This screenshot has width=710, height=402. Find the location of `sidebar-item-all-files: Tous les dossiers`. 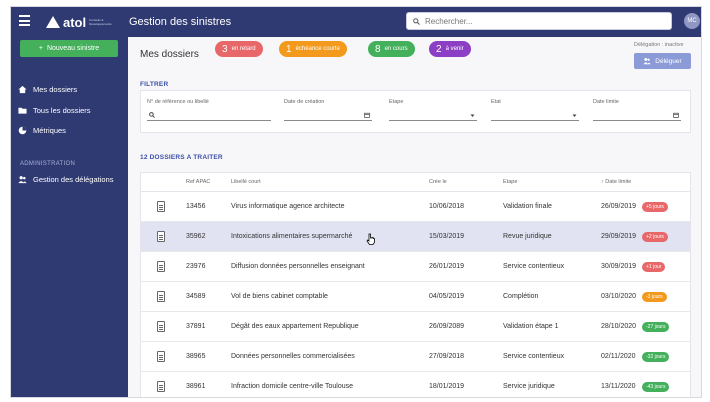

sidebar-item-all-files: Tous les dossiers is located at coordinates (54, 110).